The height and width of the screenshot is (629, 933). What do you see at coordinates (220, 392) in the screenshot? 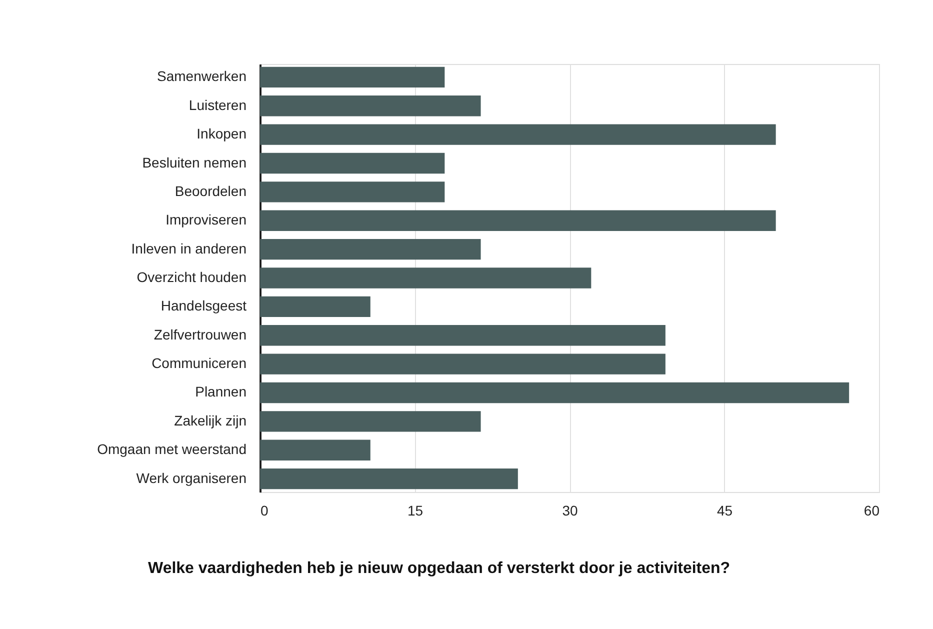
I see `y-tick-label: Plannen` at bounding box center [220, 392].